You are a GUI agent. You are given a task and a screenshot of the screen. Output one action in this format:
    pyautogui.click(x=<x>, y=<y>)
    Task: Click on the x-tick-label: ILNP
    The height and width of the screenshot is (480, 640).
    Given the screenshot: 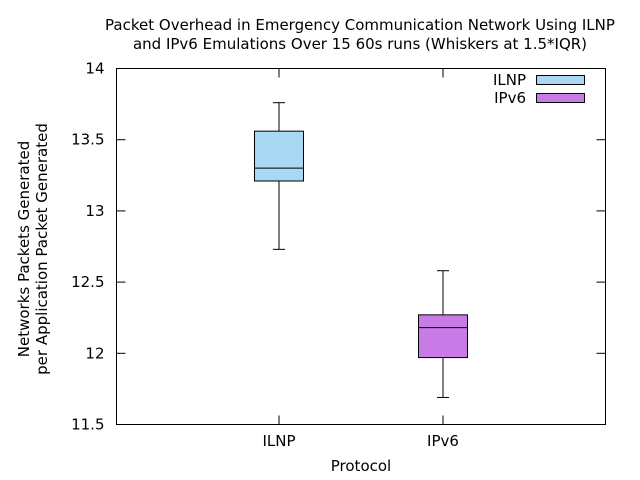 What is the action you would take?
    pyautogui.click(x=278, y=441)
    